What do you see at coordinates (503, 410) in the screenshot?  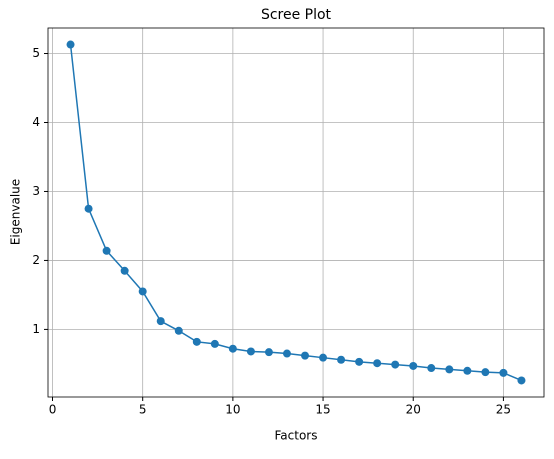 I see `x-tick-label: 25` at bounding box center [503, 410].